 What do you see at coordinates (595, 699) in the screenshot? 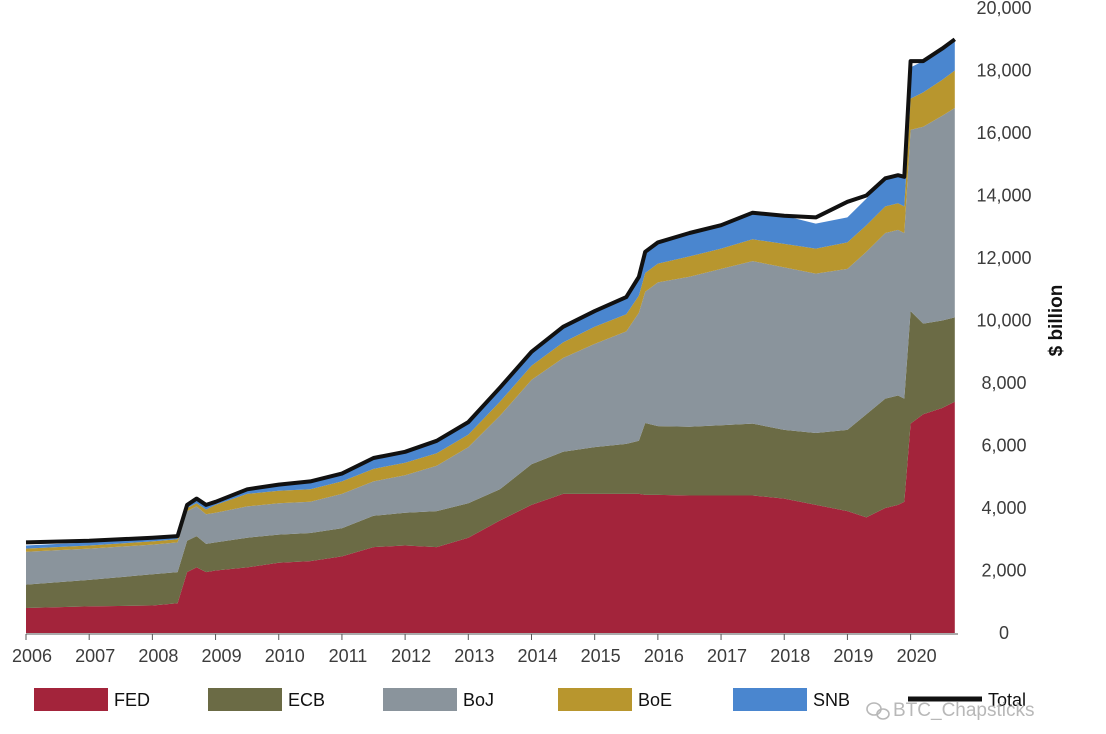
I see `legend-swatch-boe` at bounding box center [595, 699].